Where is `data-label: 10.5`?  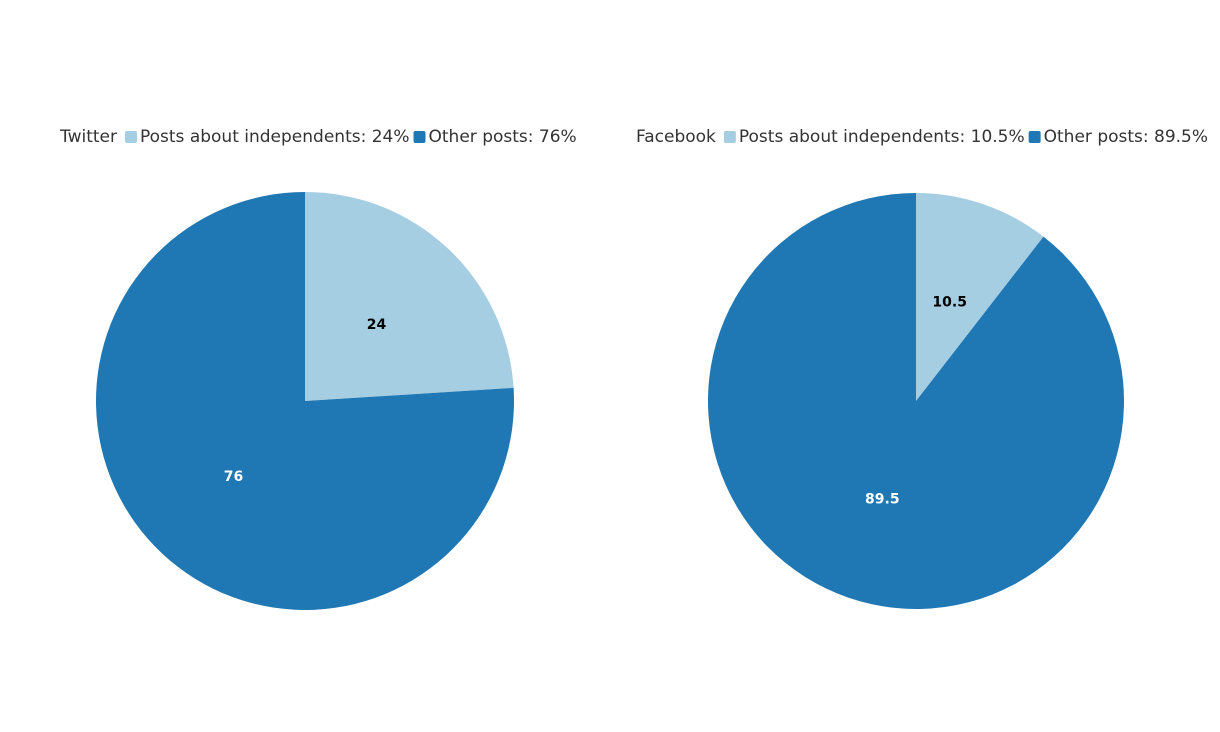
data-label: 10.5 is located at coordinates (949, 303).